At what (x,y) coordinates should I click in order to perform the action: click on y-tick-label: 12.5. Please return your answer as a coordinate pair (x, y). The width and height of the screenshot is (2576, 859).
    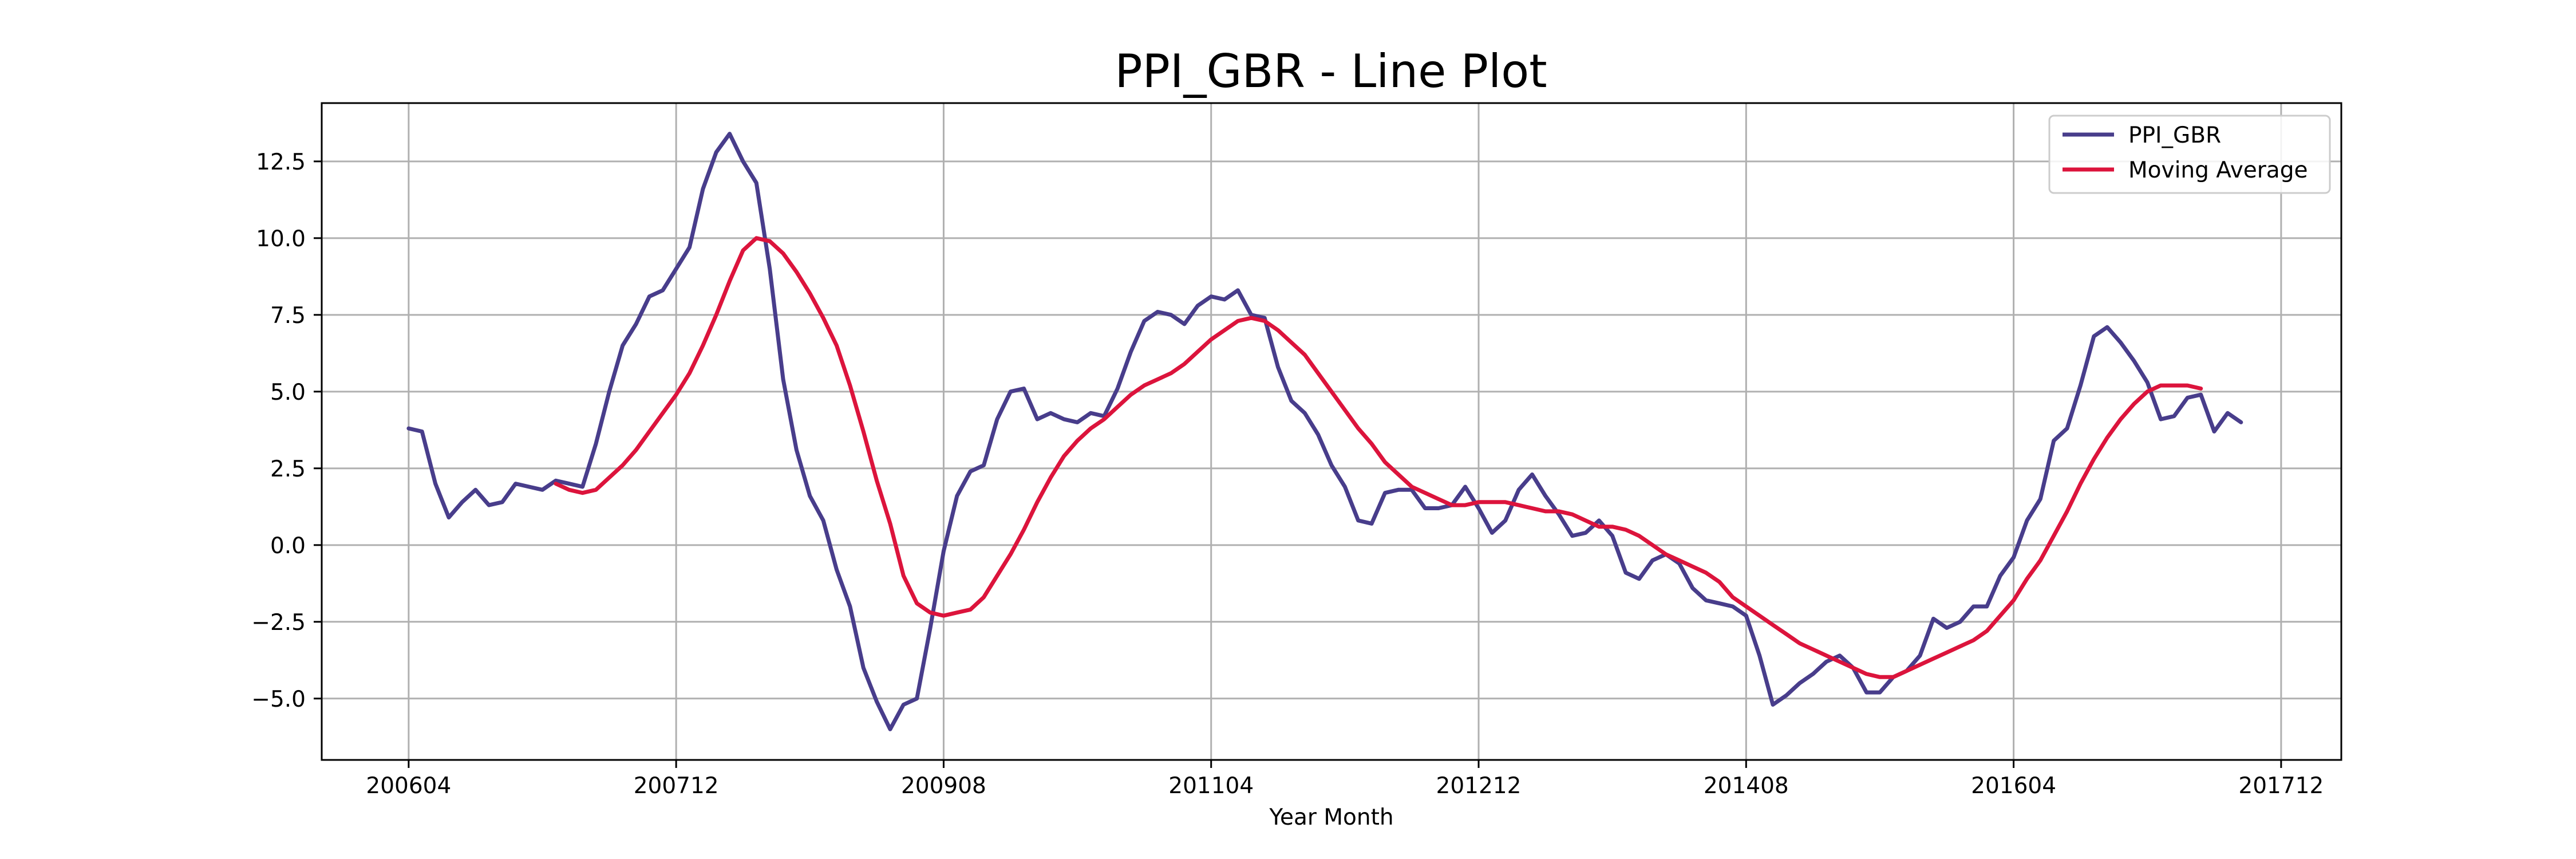
    Looking at the image, I should click on (281, 162).